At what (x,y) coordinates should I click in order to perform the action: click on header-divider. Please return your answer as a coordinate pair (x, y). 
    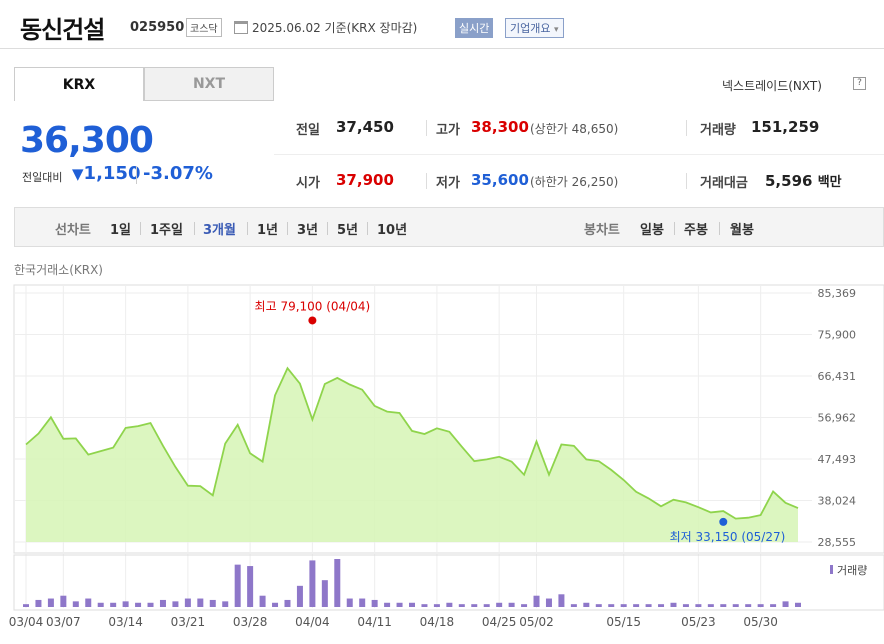
    Looking at the image, I should click on (442, 48).